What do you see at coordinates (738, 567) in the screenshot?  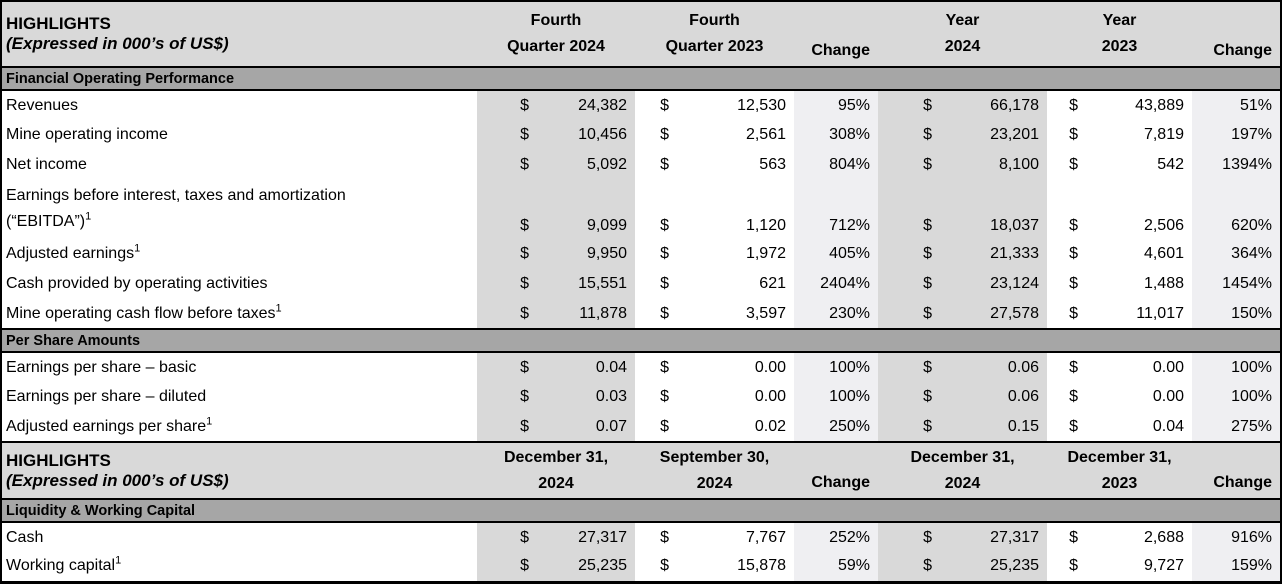 I see `value-cell: 15,878` at bounding box center [738, 567].